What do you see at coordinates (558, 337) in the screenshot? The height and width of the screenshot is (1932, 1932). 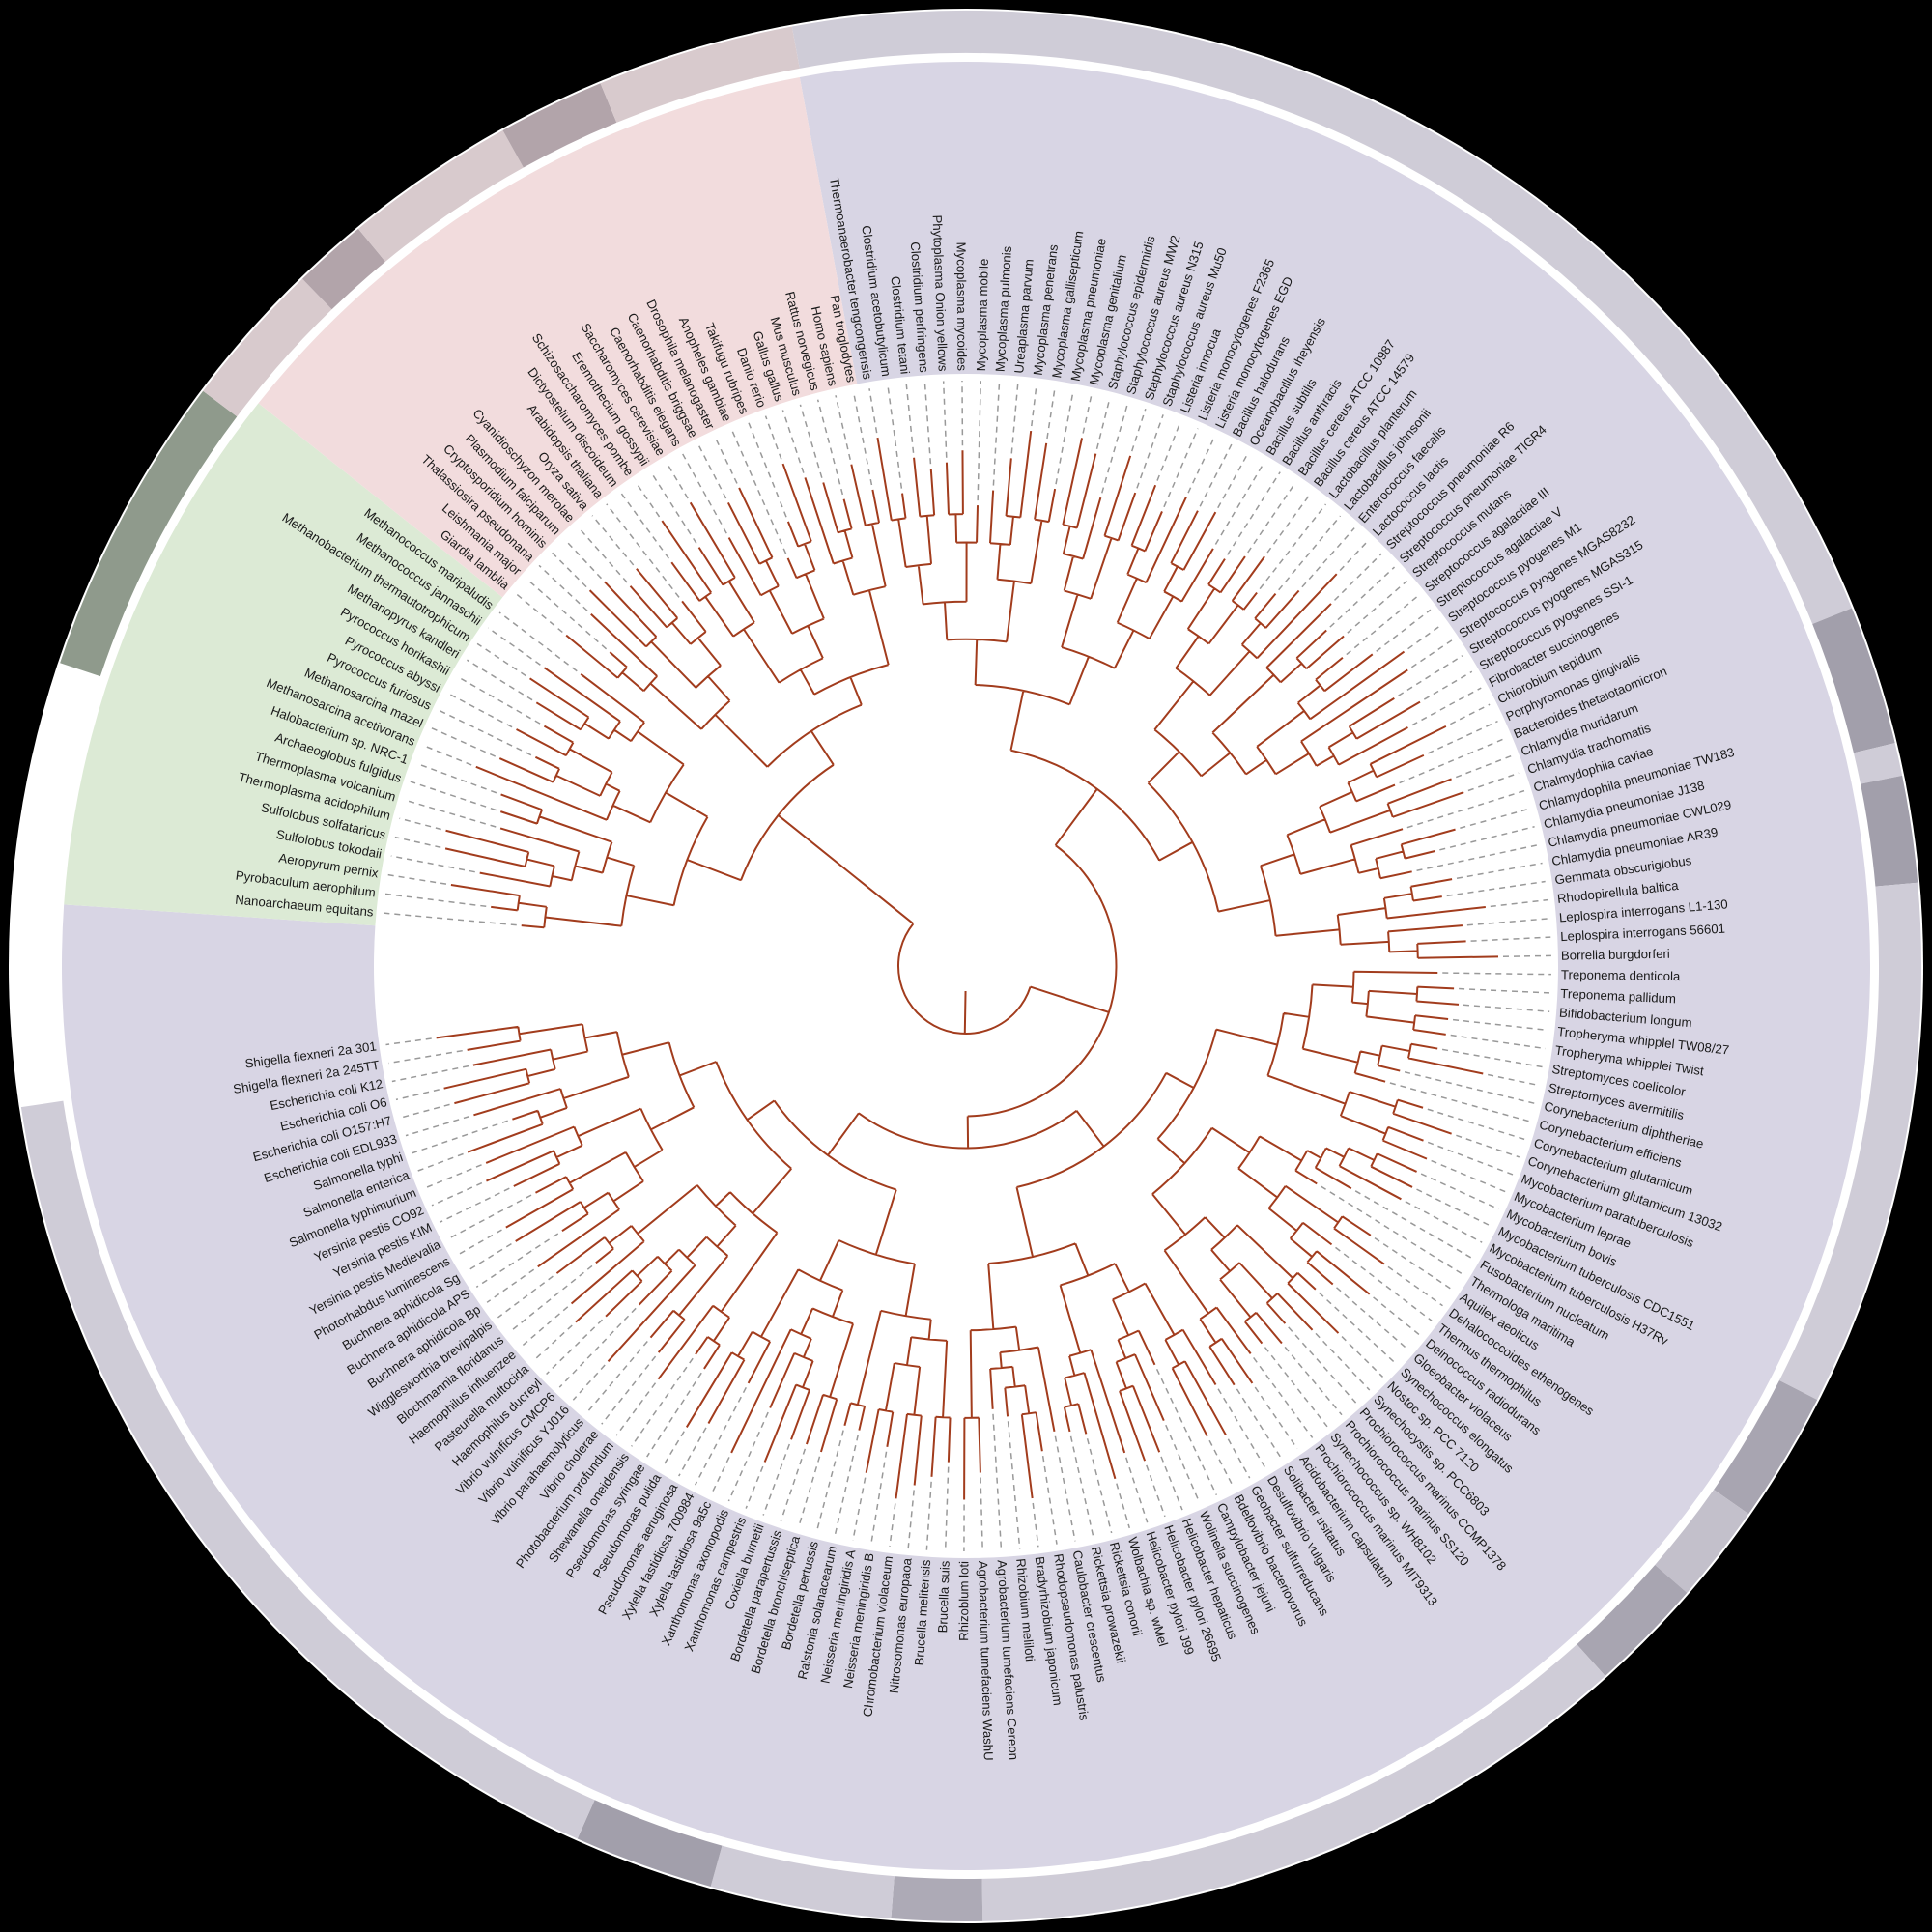 I see `sector-eukaryota` at bounding box center [558, 337].